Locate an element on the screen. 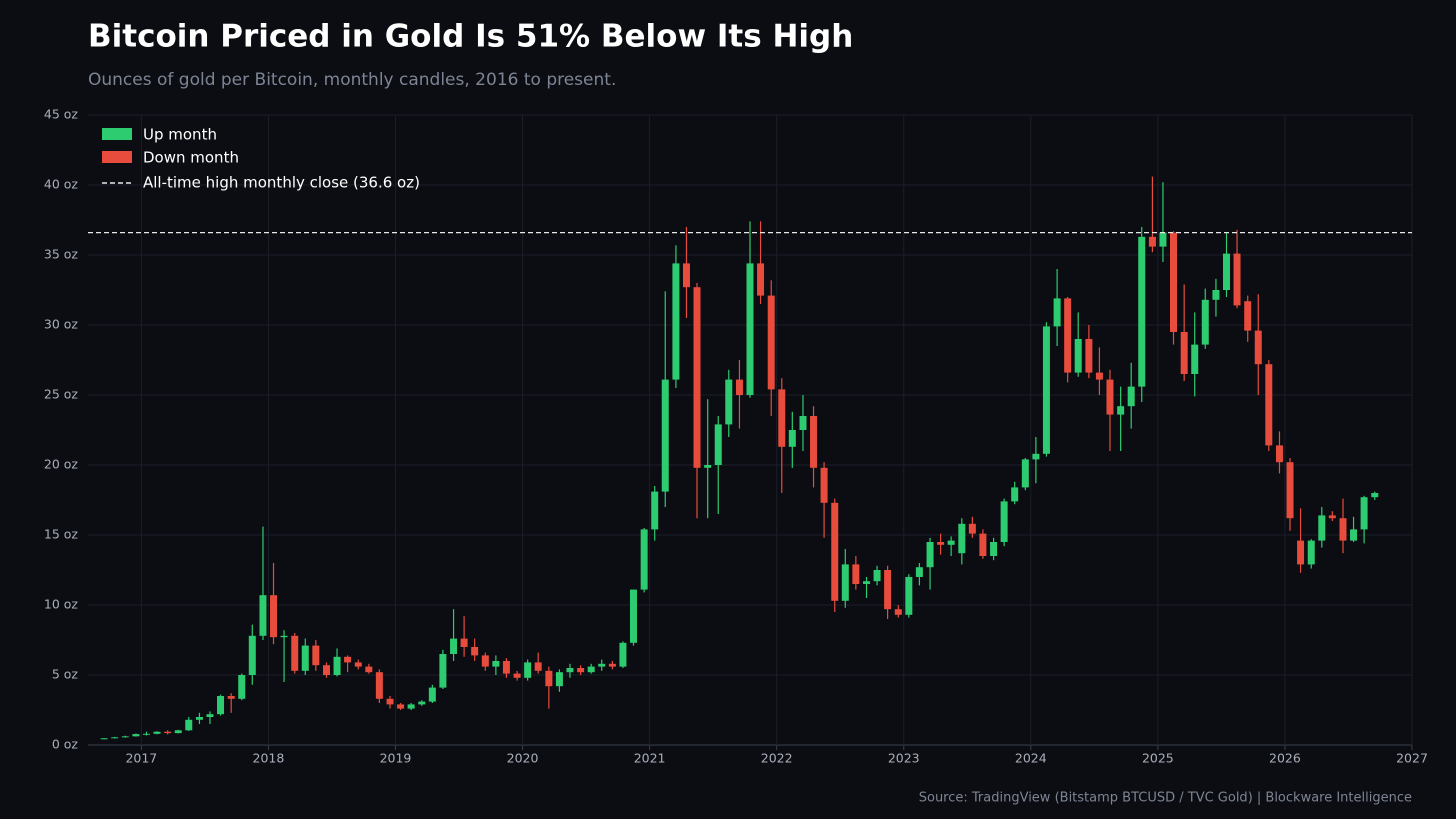  legend-label: All-time high monthly close (36.6 oz) is located at coordinates (281, 183).